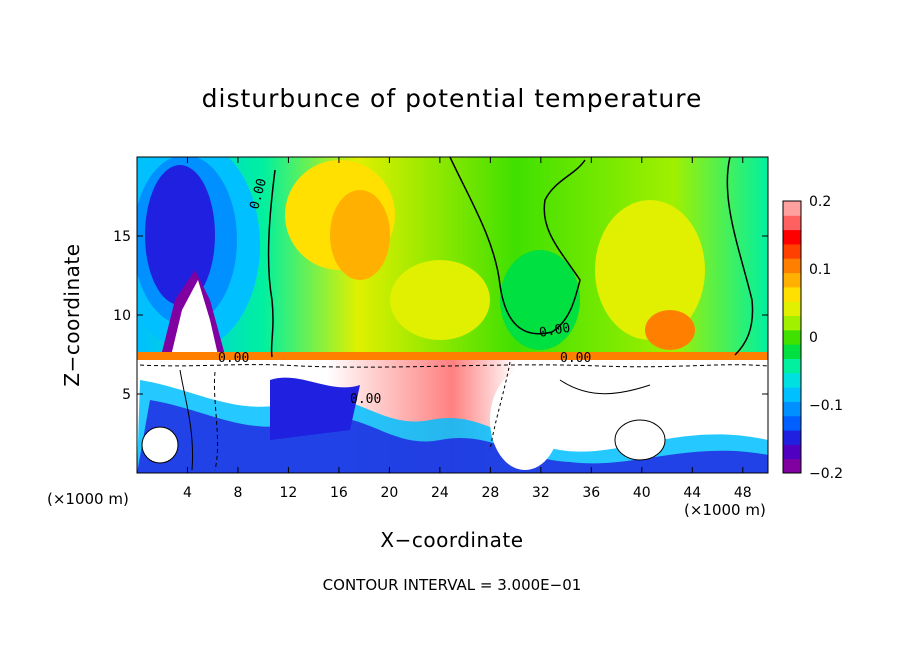  What do you see at coordinates (554, 331) in the screenshot?
I see `contour-label-2: 0.00` at bounding box center [554, 331].